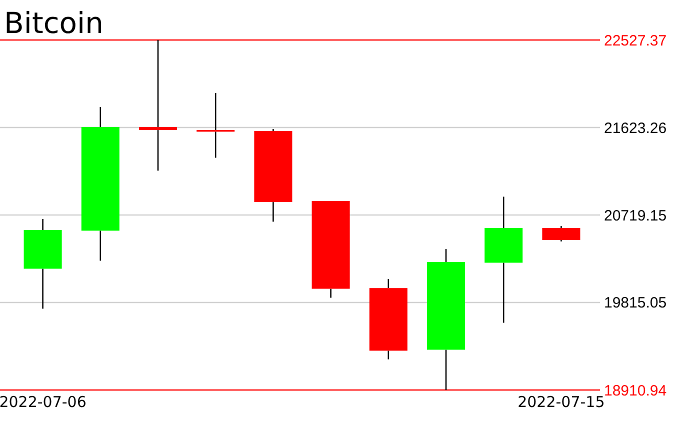 The height and width of the screenshot is (431, 676). Describe the element at coordinates (561, 402) in the screenshot. I see `x-tick-label: 2022-07-15` at that location.